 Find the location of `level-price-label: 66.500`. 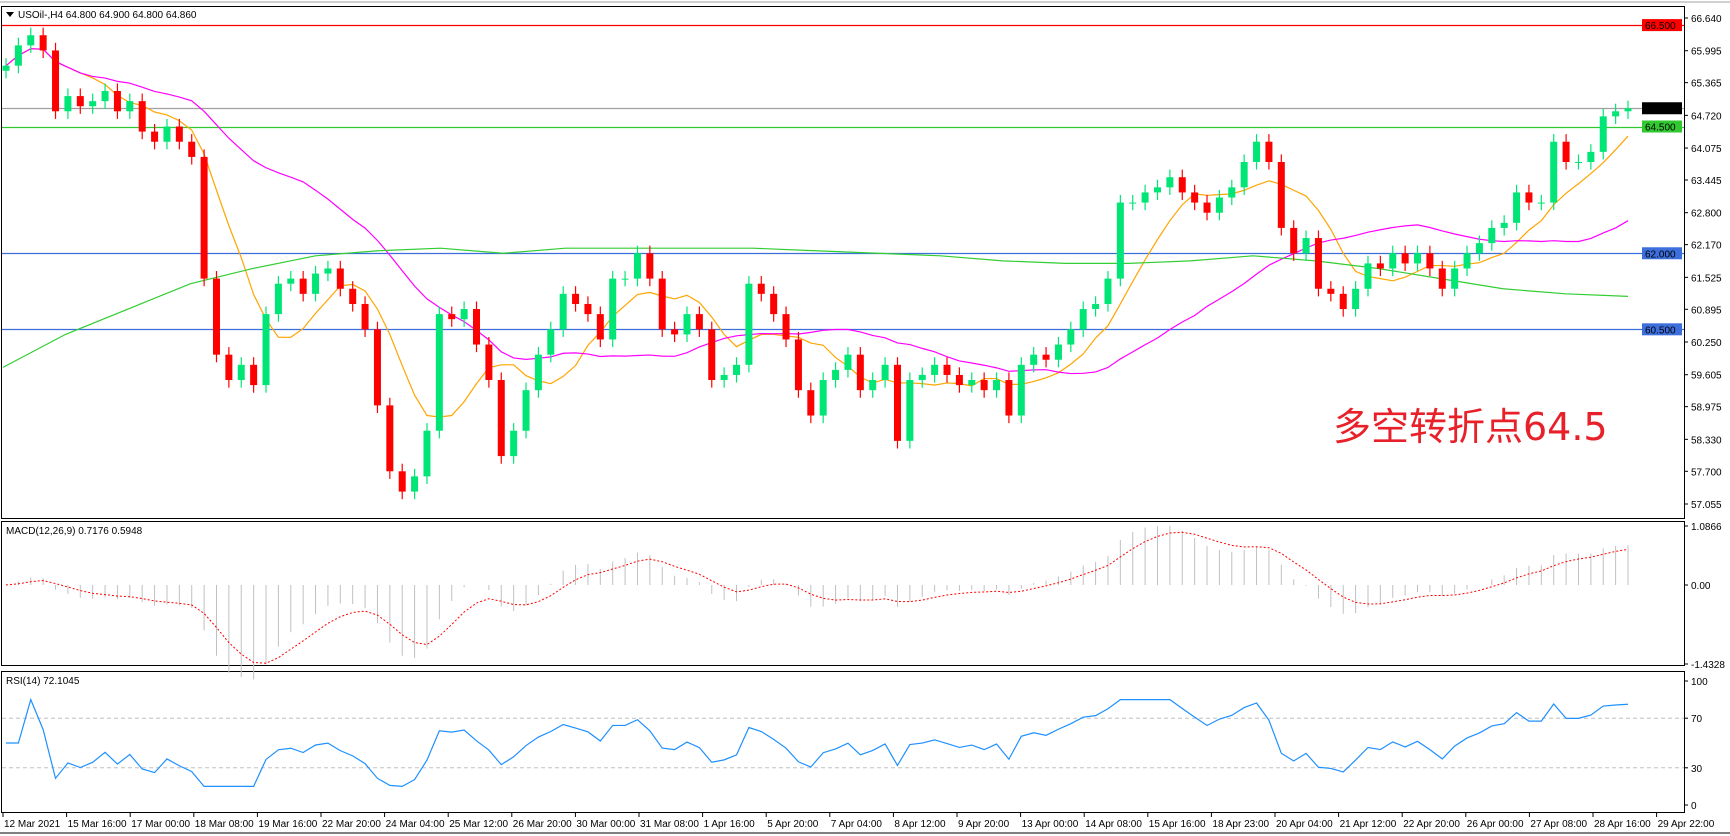

level-price-label: 66.500 is located at coordinates (1660, 26).